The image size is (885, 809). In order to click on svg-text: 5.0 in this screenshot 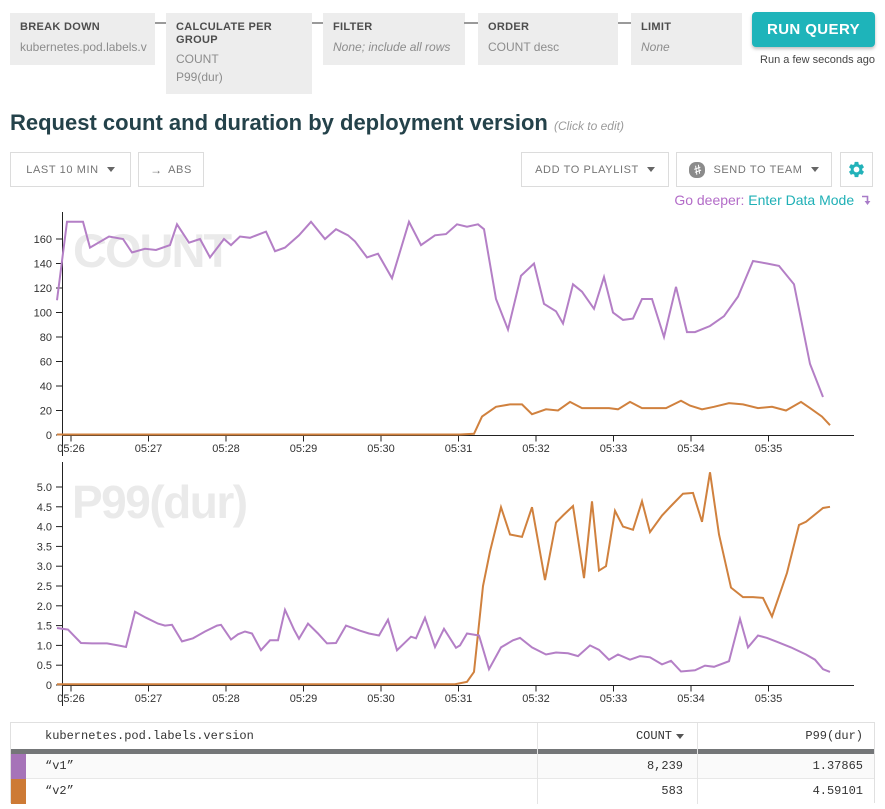, I will do `click(44, 488)`.